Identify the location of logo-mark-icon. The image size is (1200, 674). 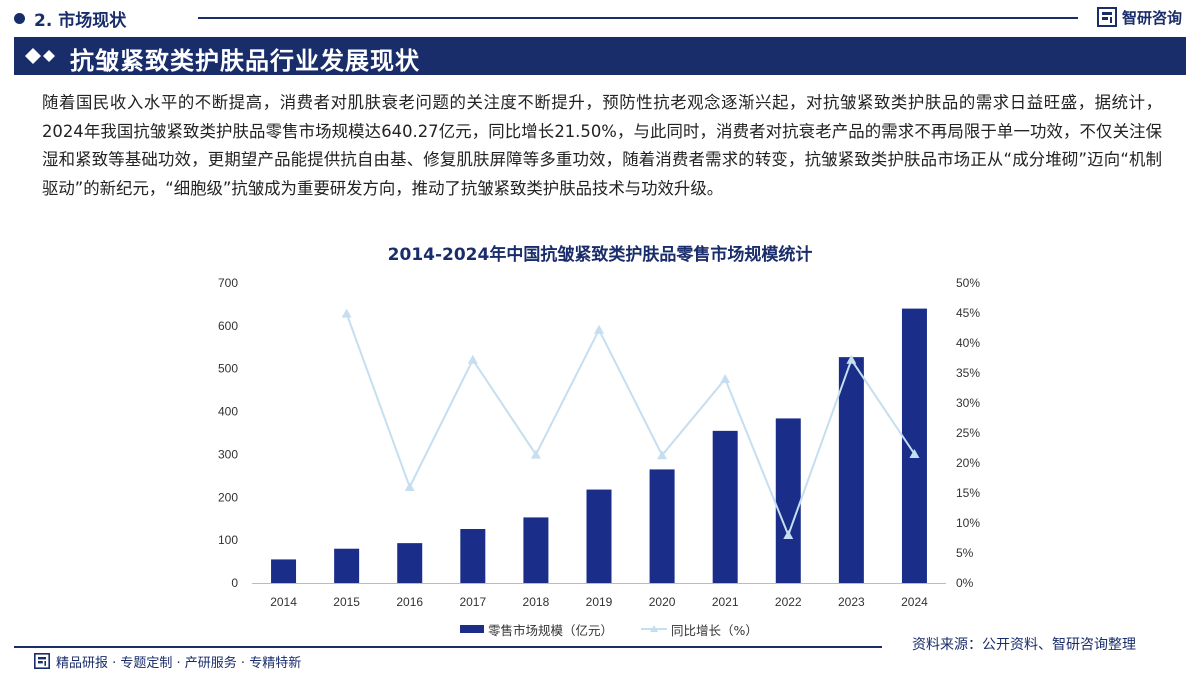
(1107, 17).